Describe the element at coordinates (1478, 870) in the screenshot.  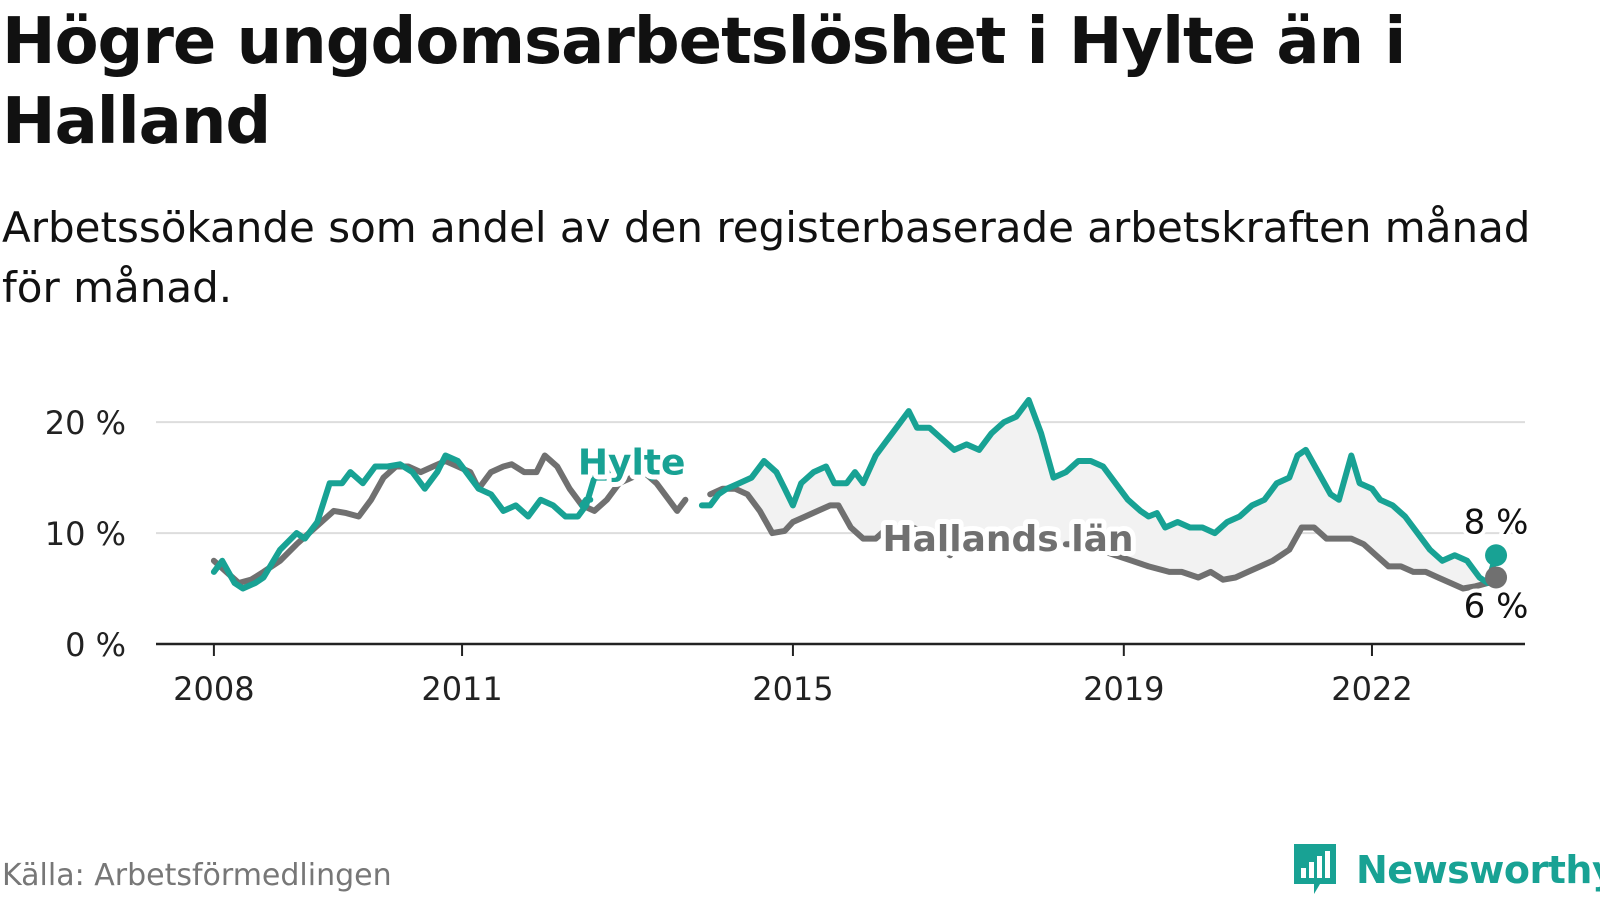
I see `brand-name: Newsworthy` at that location.